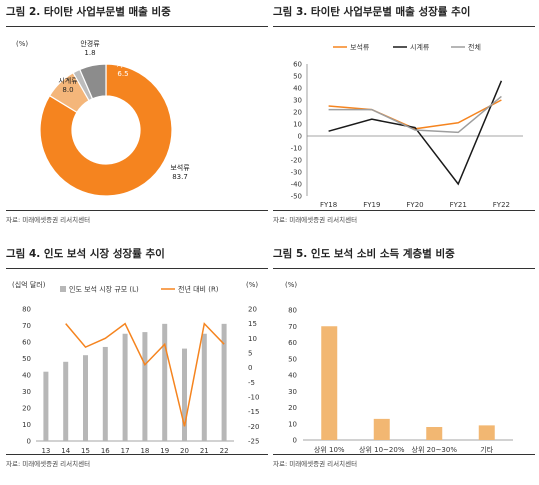 The image size is (539, 485). What do you see at coordinates (404, 26) in the screenshot?
I see `fig3-top-rule` at bounding box center [404, 26].